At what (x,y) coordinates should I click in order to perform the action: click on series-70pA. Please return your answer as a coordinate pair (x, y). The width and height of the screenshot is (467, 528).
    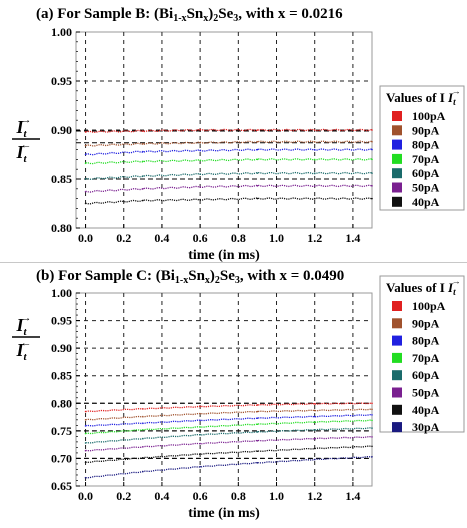
    Looking at the image, I should click on (228, 427).